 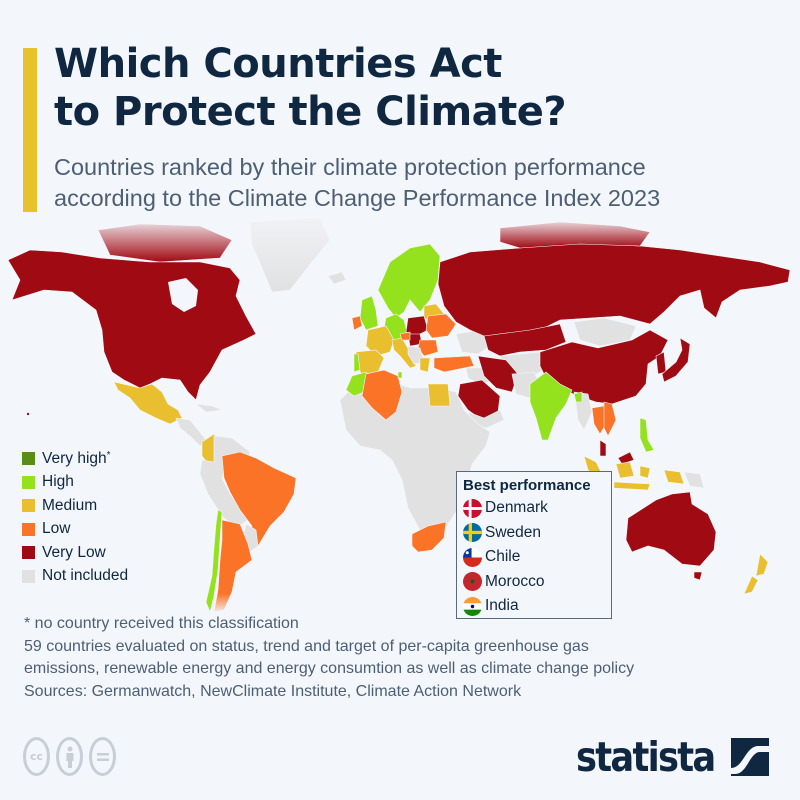 What do you see at coordinates (56, 529) in the screenshot?
I see `legend-label-low: Low` at bounding box center [56, 529].